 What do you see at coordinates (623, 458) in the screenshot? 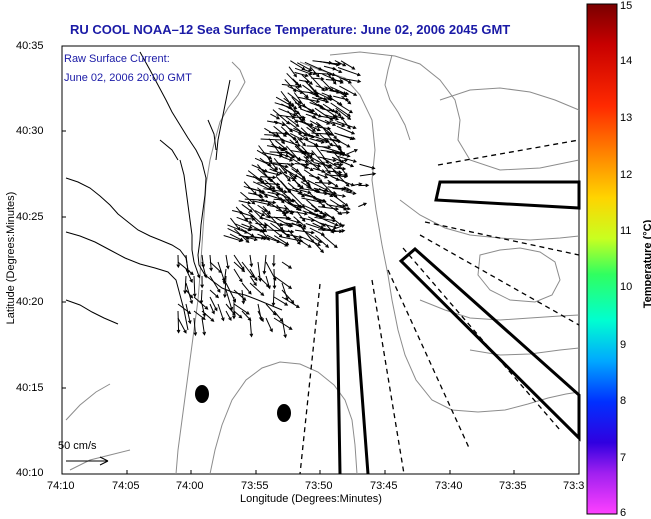
I see `colorbar-tick: 7` at bounding box center [623, 458].